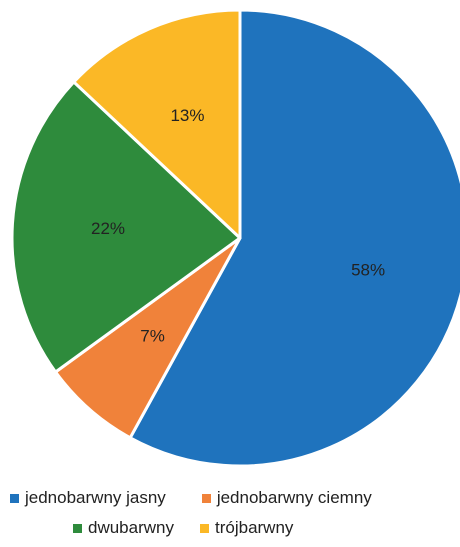 The height and width of the screenshot is (547, 460). What do you see at coordinates (368, 269) in the screenshot?
I see `pie-data-label-0: 58%` at bounding box center [368, 269].